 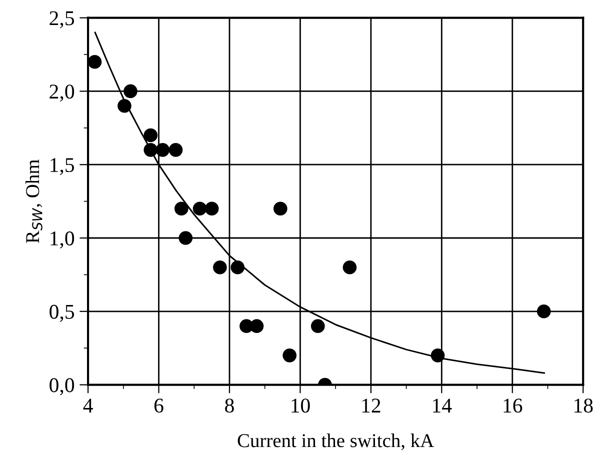 I want to click on x-tick-label: 6, so click(x=159, y=405).